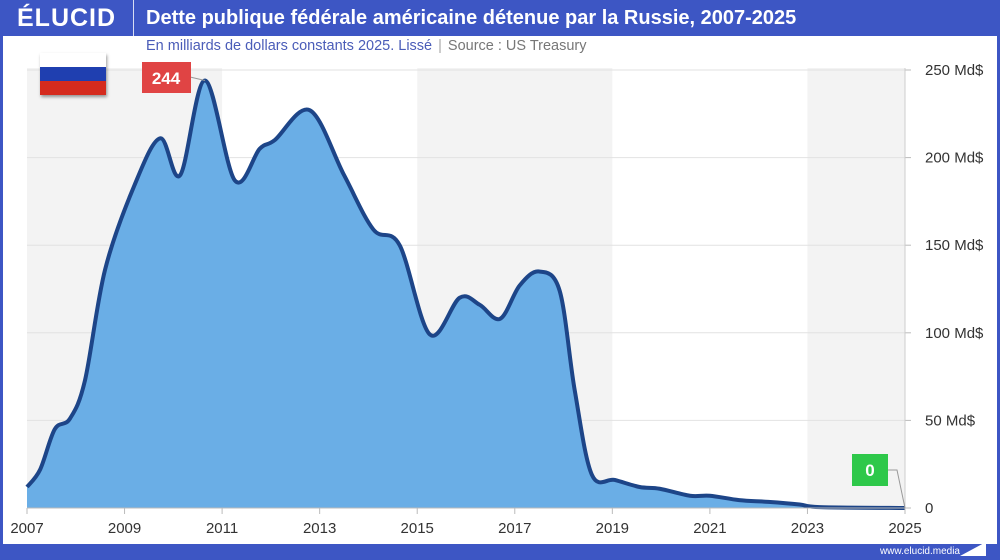 The height and width of the screenshot is (560, 1000). What do you see at coordinates (973, 549) in the screenshot?
I see `elucid-mark-icon` at bounding box center [973, 549].